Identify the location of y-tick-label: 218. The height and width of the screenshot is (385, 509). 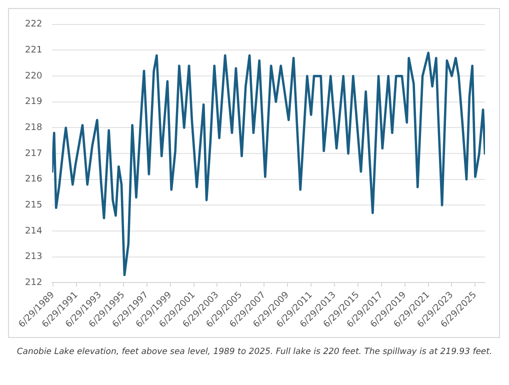
(33, 128).